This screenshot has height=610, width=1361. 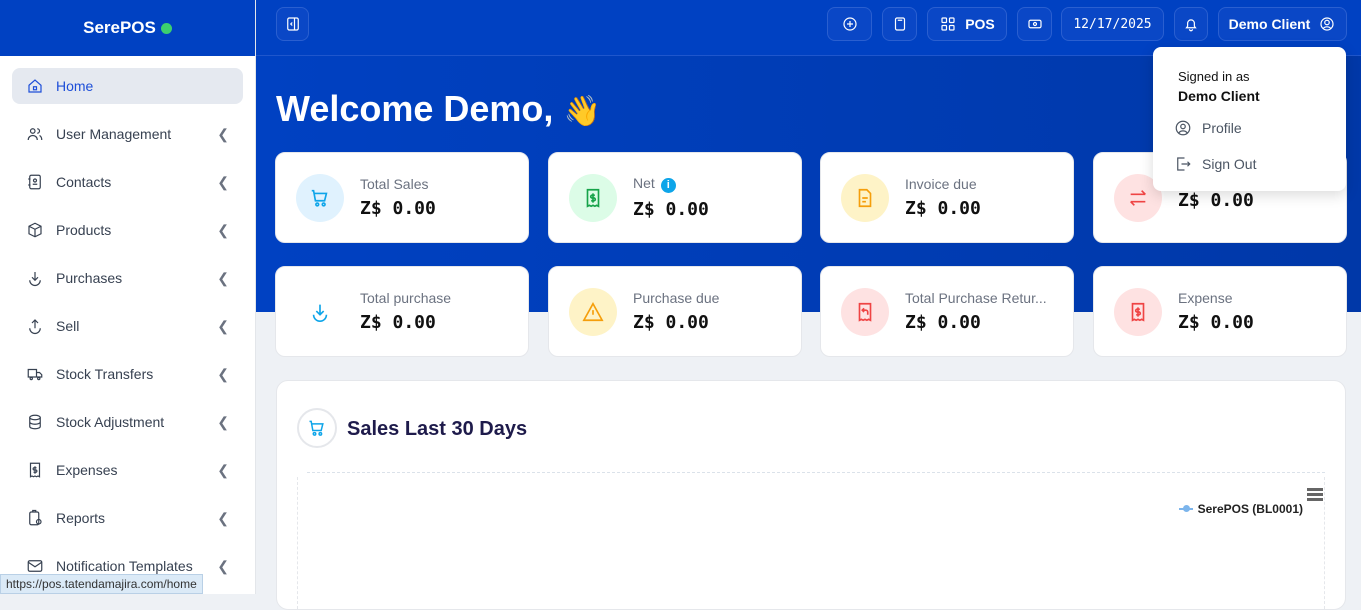 What do you see at coordinates (644, 183) in the screenshot?
I see `stat-label: Net` at bounding box center [644, 183].